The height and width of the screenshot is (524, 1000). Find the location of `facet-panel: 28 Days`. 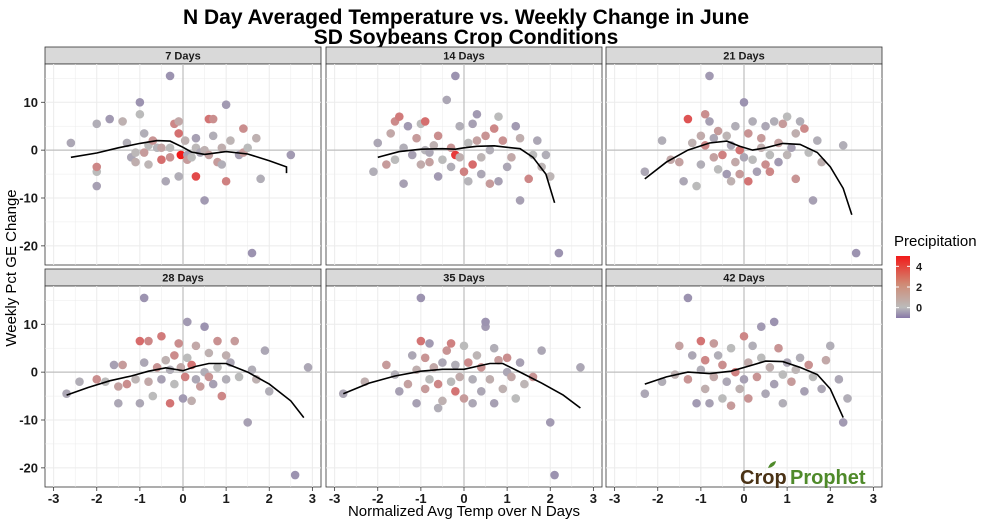

facet-panel: 28 Days is located at coordinates (183, 378).